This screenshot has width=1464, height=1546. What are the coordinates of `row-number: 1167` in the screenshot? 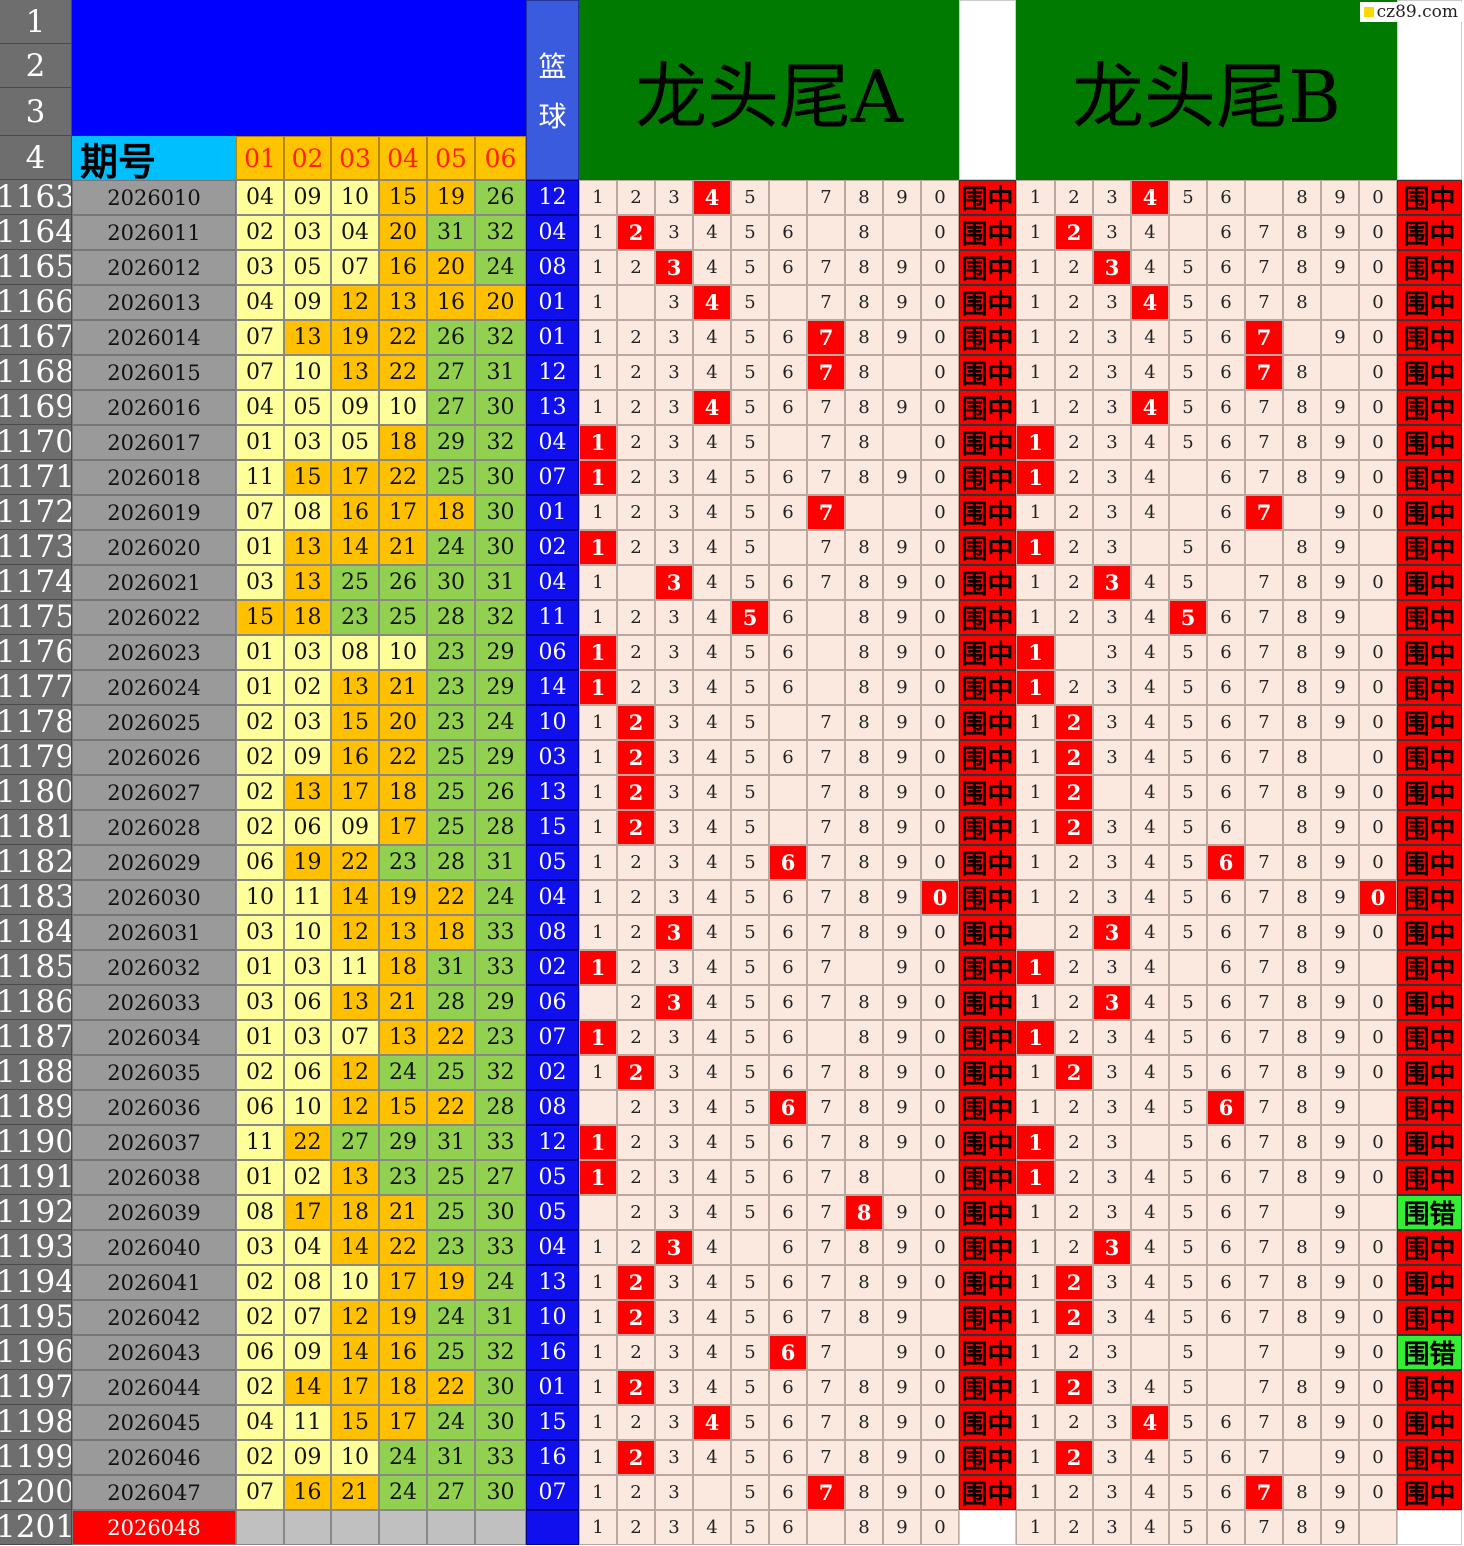 It's located at (36, 337).